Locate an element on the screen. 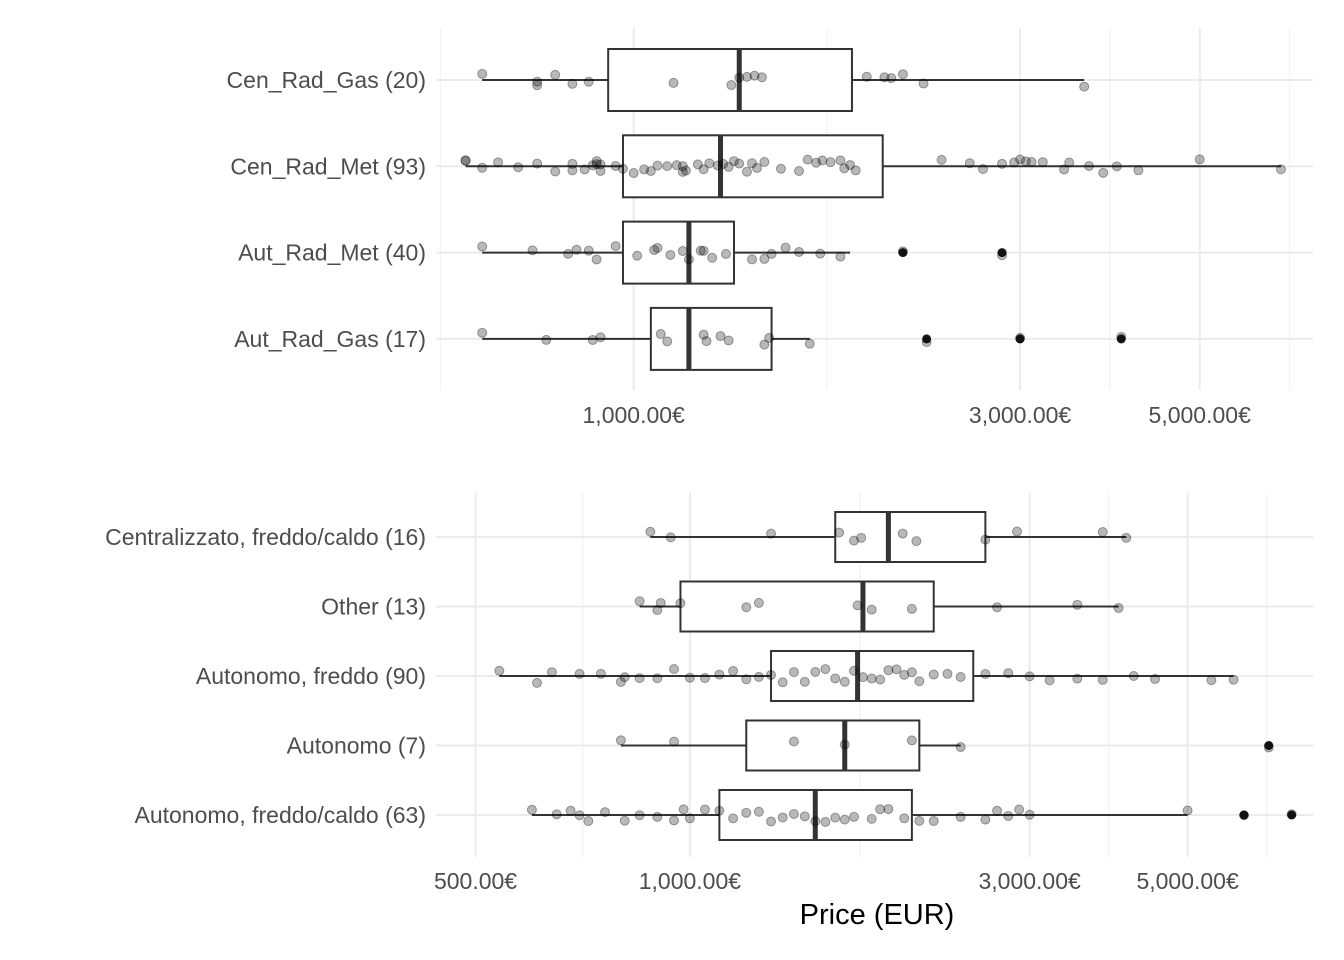 The width and height of the screenshot is (1344, 960). category-label: Cen_Rad_Gas (20) is located at coordinates (326, 80).